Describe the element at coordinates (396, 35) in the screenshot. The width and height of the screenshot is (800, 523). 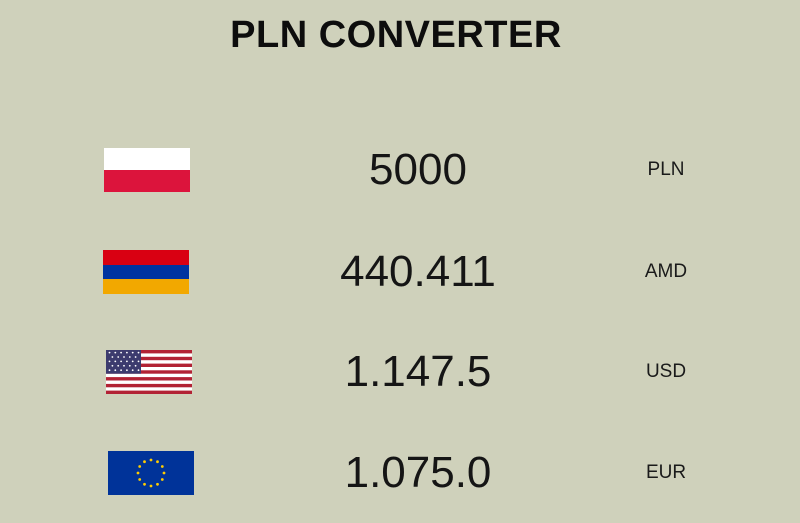
I see `page-title: PLN CONVERTER` at that location.